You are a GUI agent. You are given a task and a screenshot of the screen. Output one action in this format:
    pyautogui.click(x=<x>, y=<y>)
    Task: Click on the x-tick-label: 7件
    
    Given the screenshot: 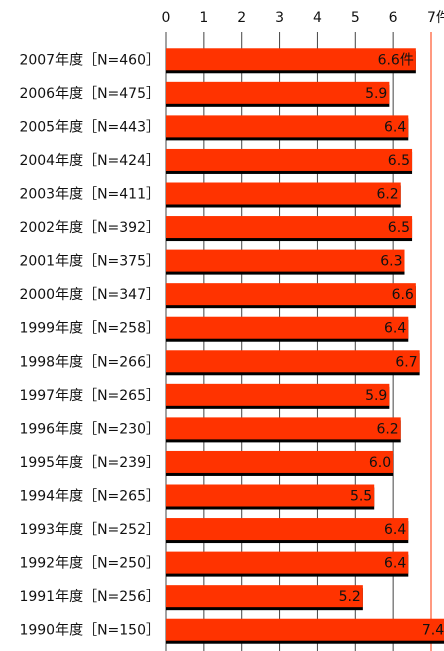 What is the action you would take?
    pyautogui.click(x=435, y=18)
    